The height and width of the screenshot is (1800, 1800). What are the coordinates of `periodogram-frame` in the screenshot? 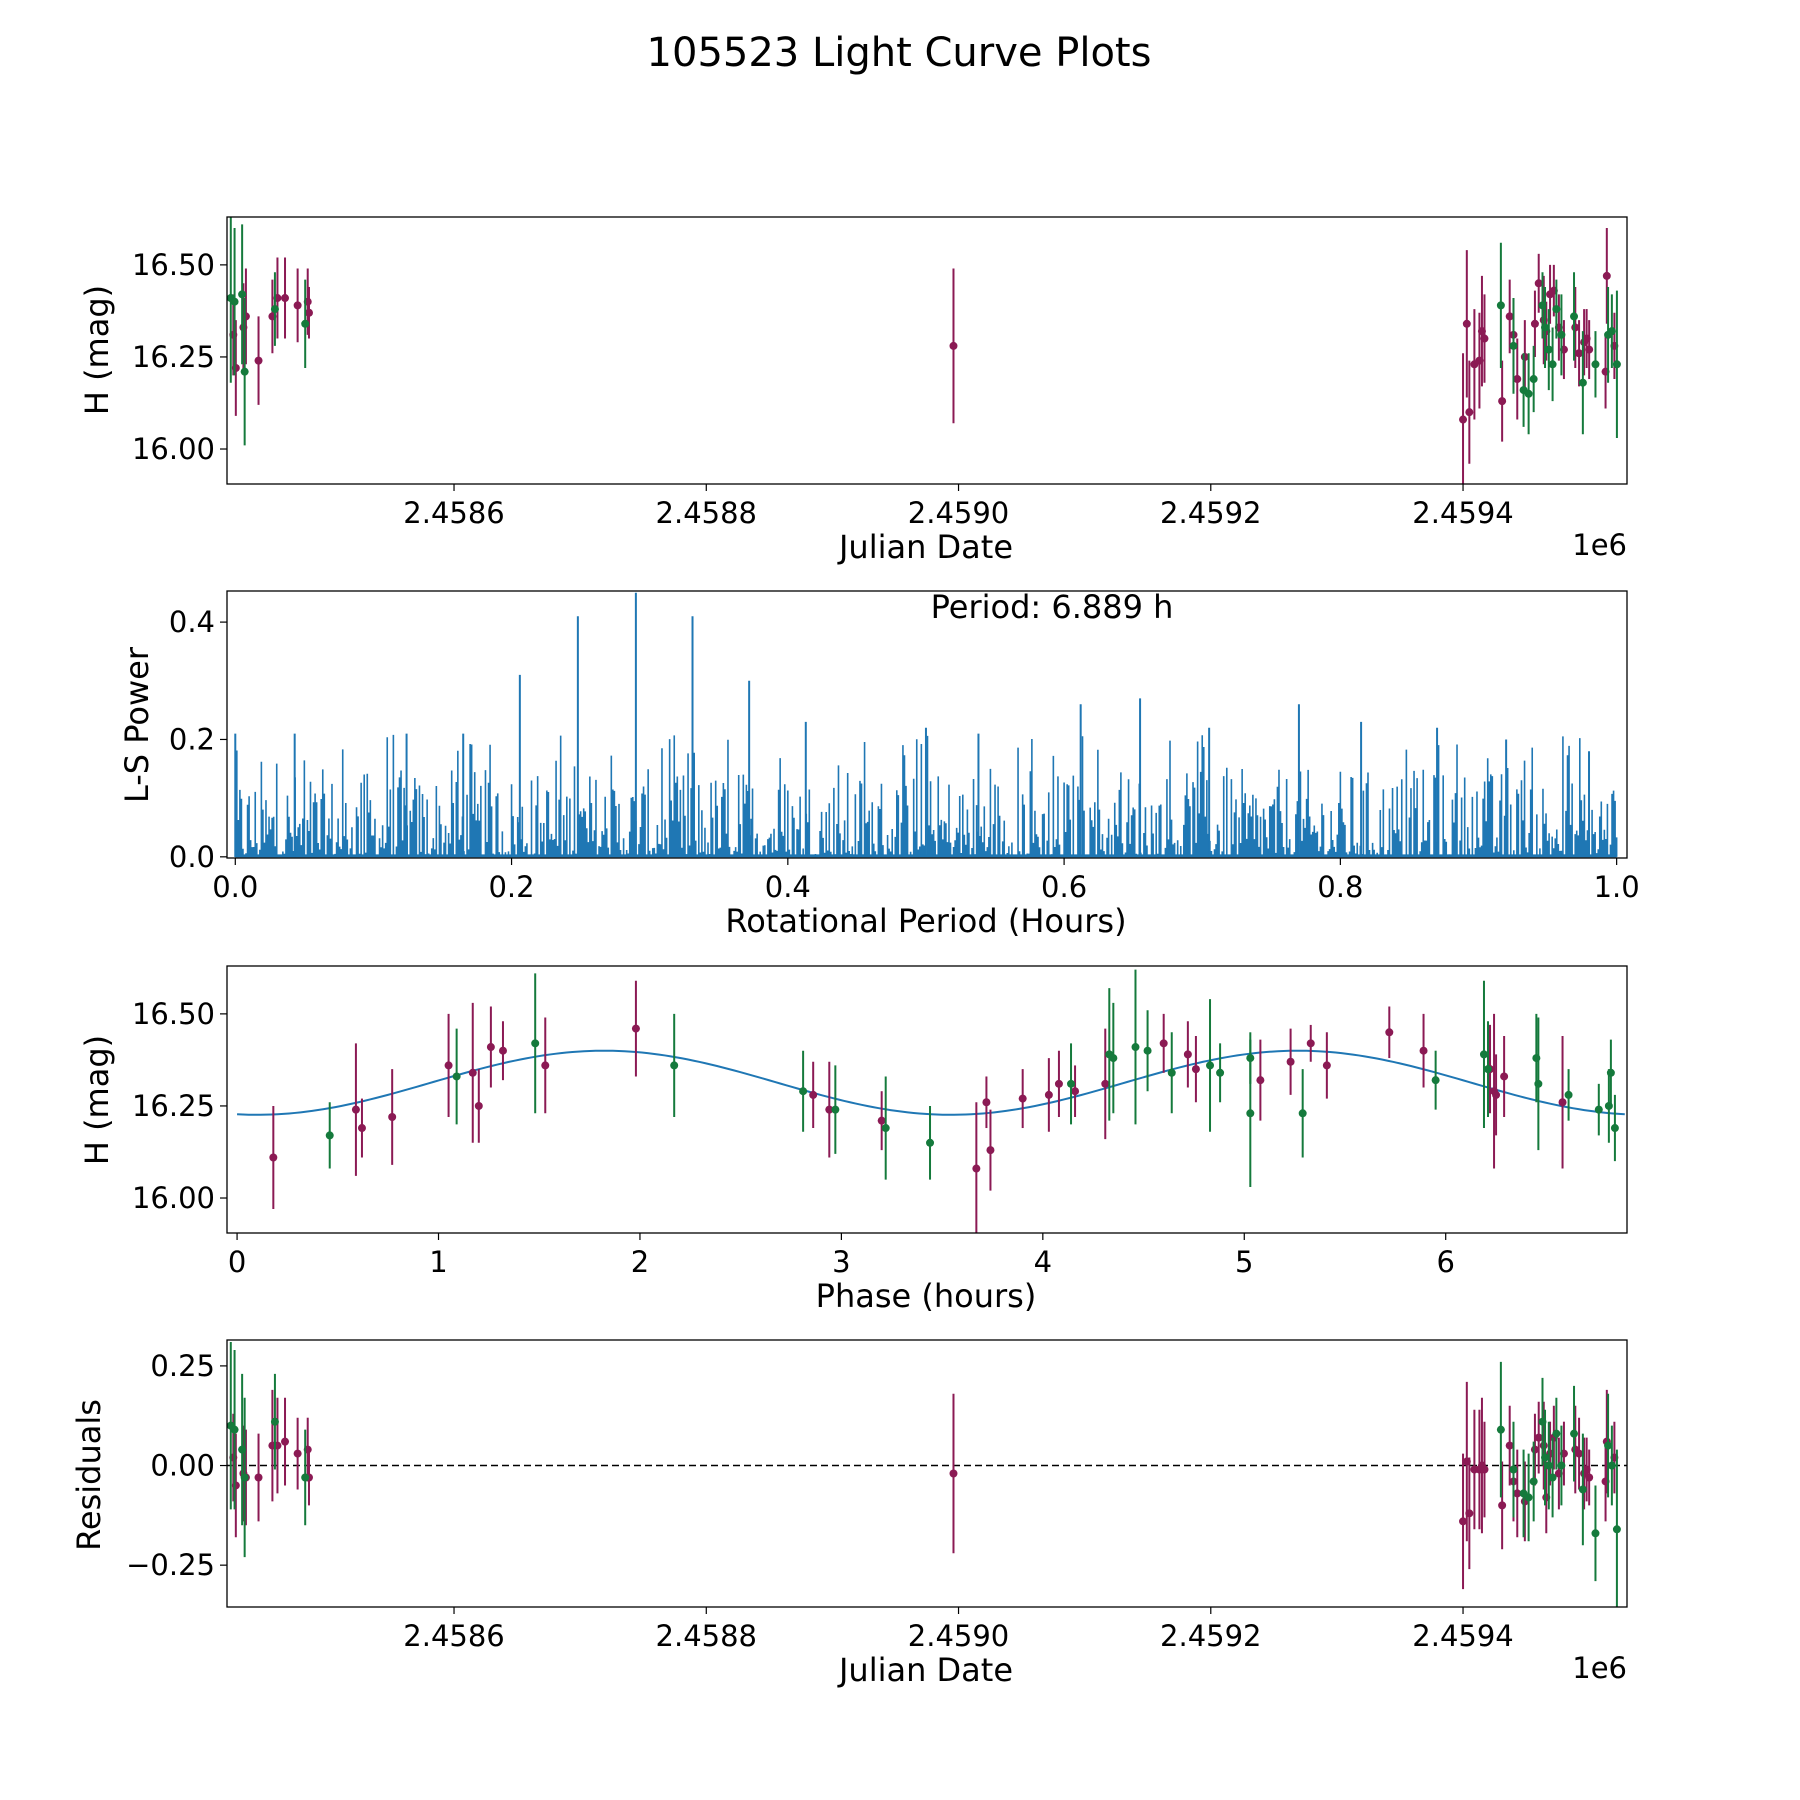 It's located at (927, 724).